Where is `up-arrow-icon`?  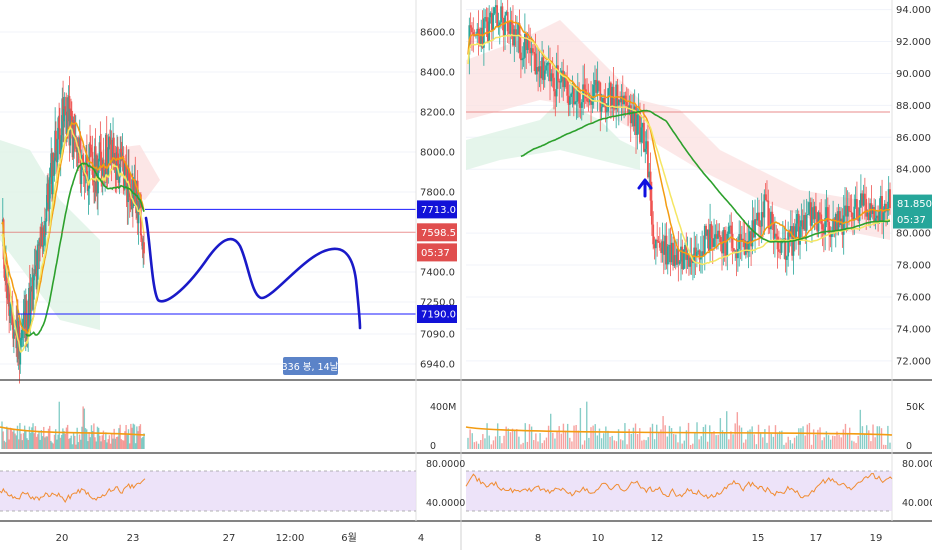
up-arrow-icon is located at coordinates (645, 188).